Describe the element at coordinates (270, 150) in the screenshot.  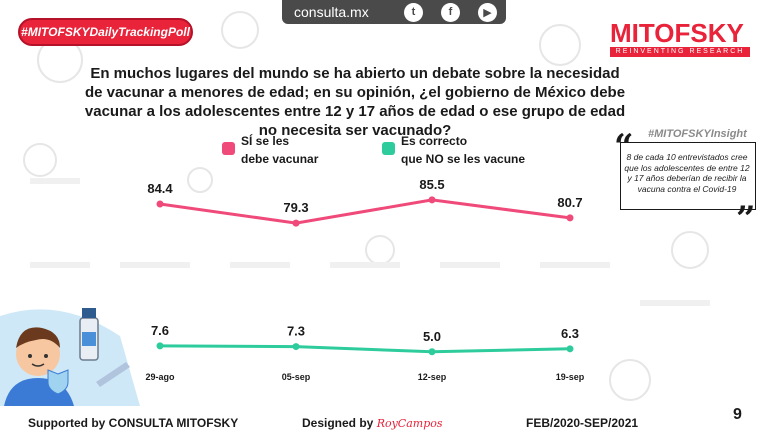
I see `legend-yes: SÍ se les debe vacunar` at that location.